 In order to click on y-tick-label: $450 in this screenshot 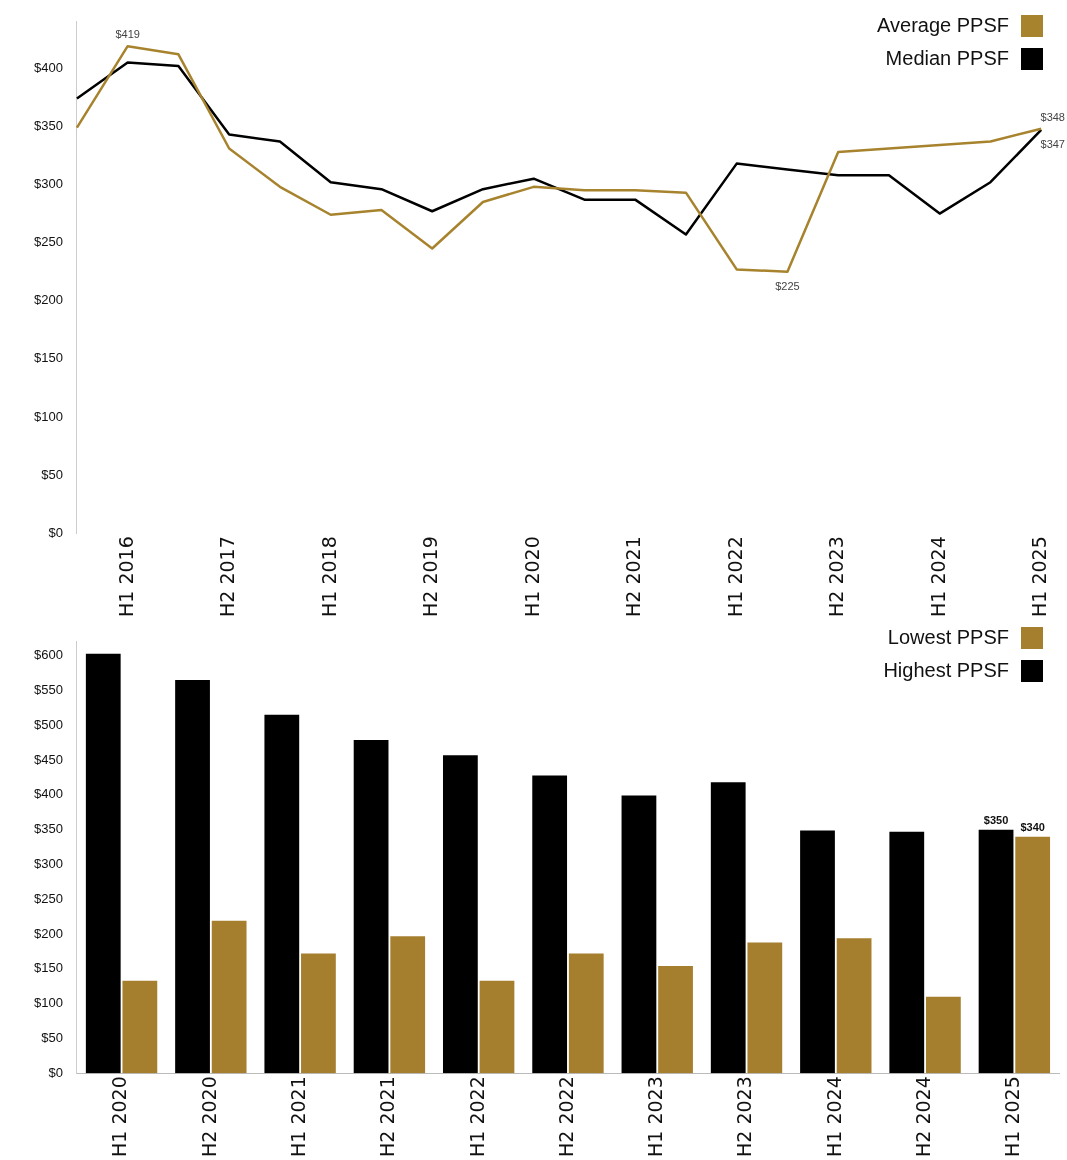, I will do `click(48, 759)`.